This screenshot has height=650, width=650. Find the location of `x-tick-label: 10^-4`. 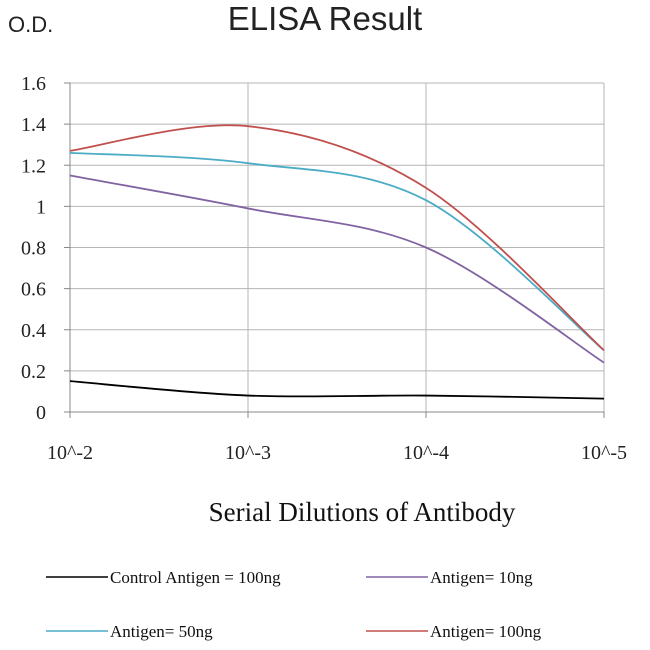

x-tick-label: 10^-4 is located at coordinates (426, 453).